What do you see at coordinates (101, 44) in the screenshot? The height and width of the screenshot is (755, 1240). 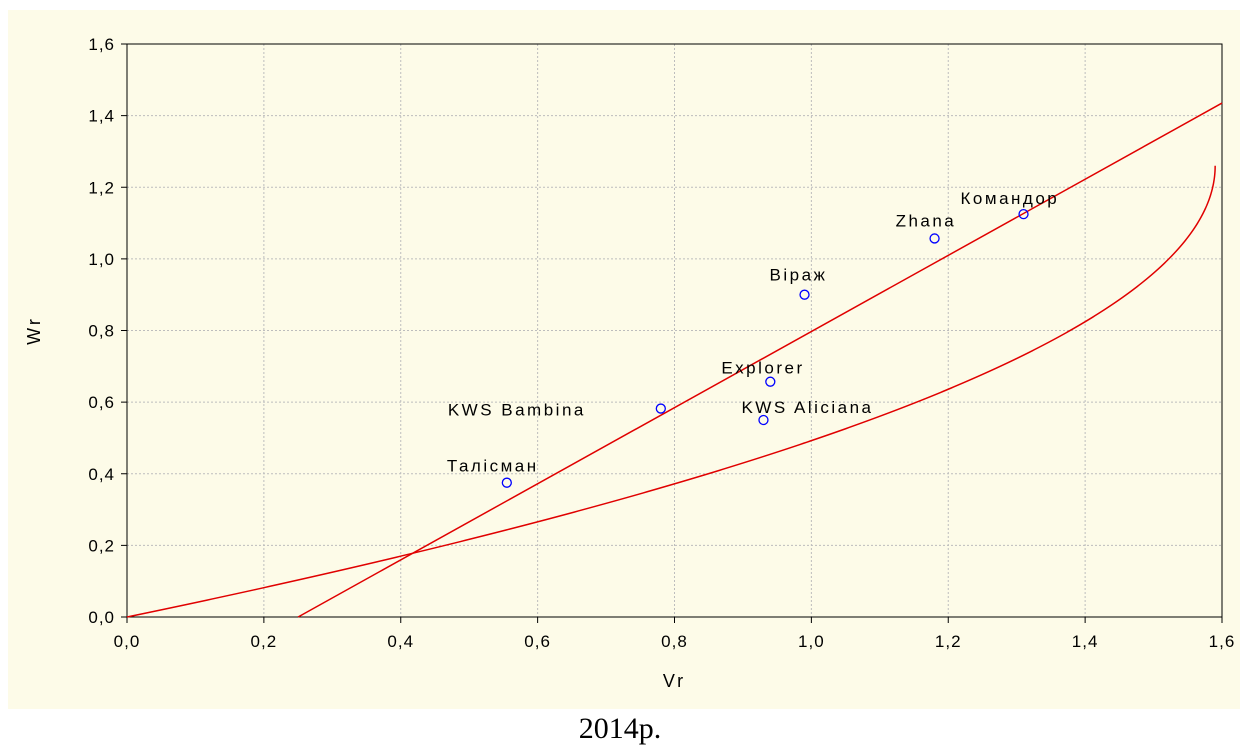 I see `y-tick-label: 1,6` at bounding box center [101, 44].